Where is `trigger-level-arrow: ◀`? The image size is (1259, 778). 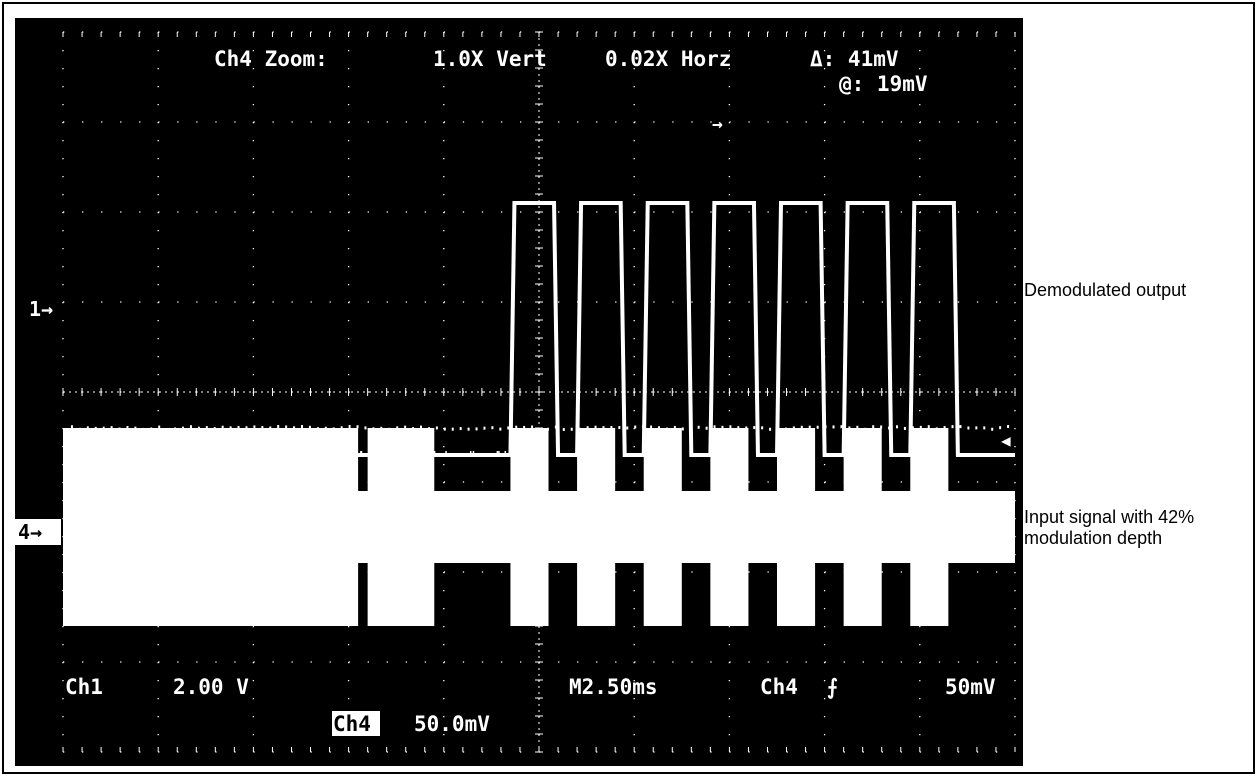
trigger-level-arrow: ◀ is located at coordinates (1006, 440).